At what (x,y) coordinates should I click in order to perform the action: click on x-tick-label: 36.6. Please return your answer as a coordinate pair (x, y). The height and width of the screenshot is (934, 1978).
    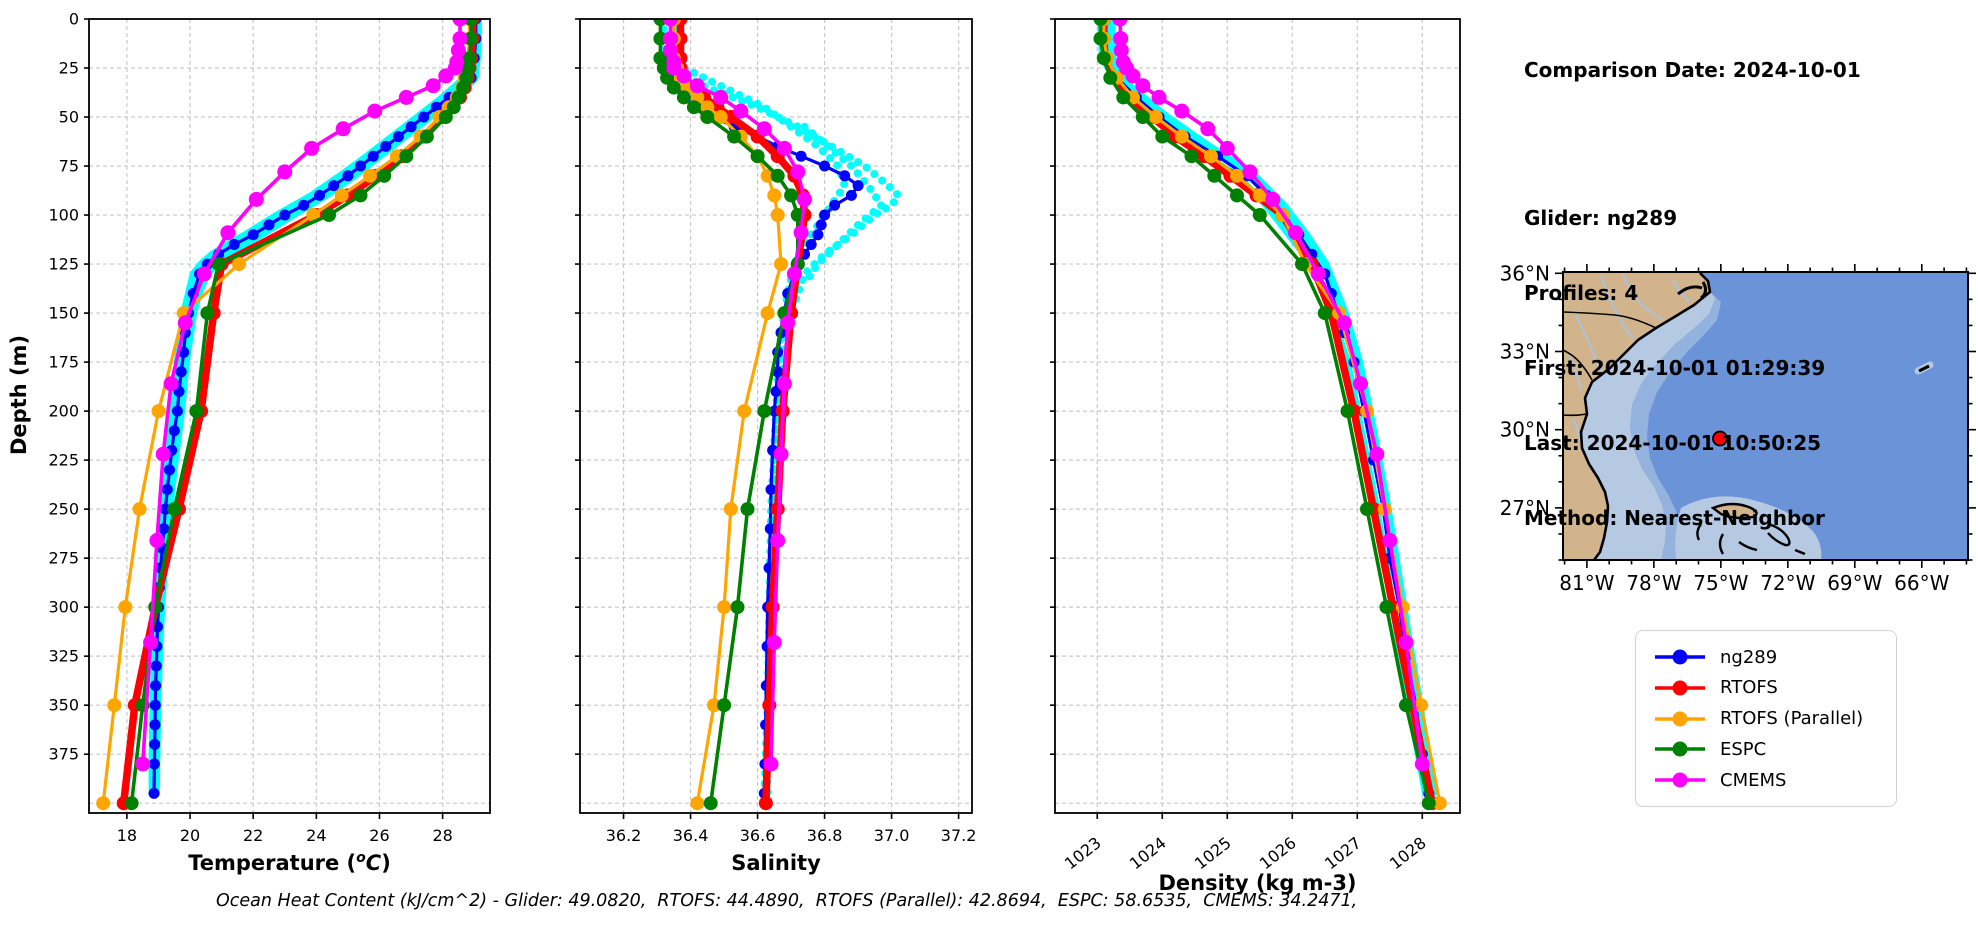
    Looking at the image, I should click on (758, 835).